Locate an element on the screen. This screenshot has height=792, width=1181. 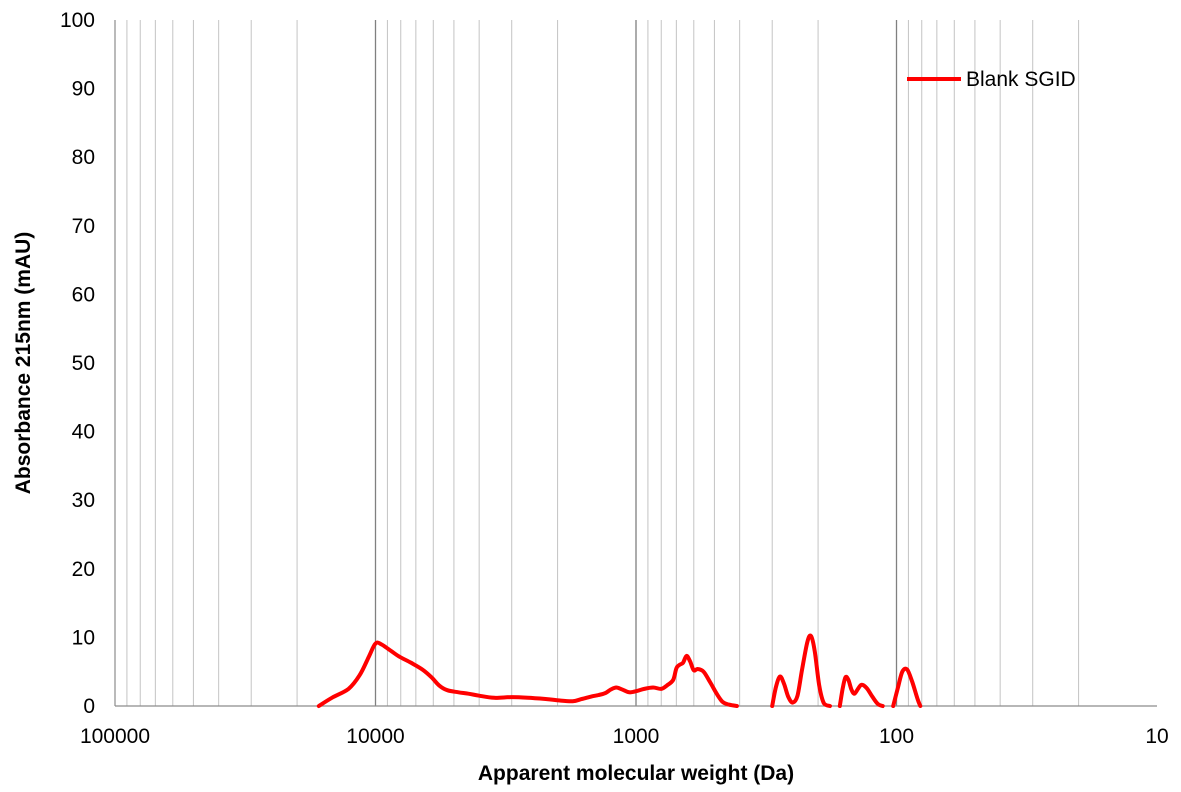
legend: Blank SGID is located at coordinates (991, 79).